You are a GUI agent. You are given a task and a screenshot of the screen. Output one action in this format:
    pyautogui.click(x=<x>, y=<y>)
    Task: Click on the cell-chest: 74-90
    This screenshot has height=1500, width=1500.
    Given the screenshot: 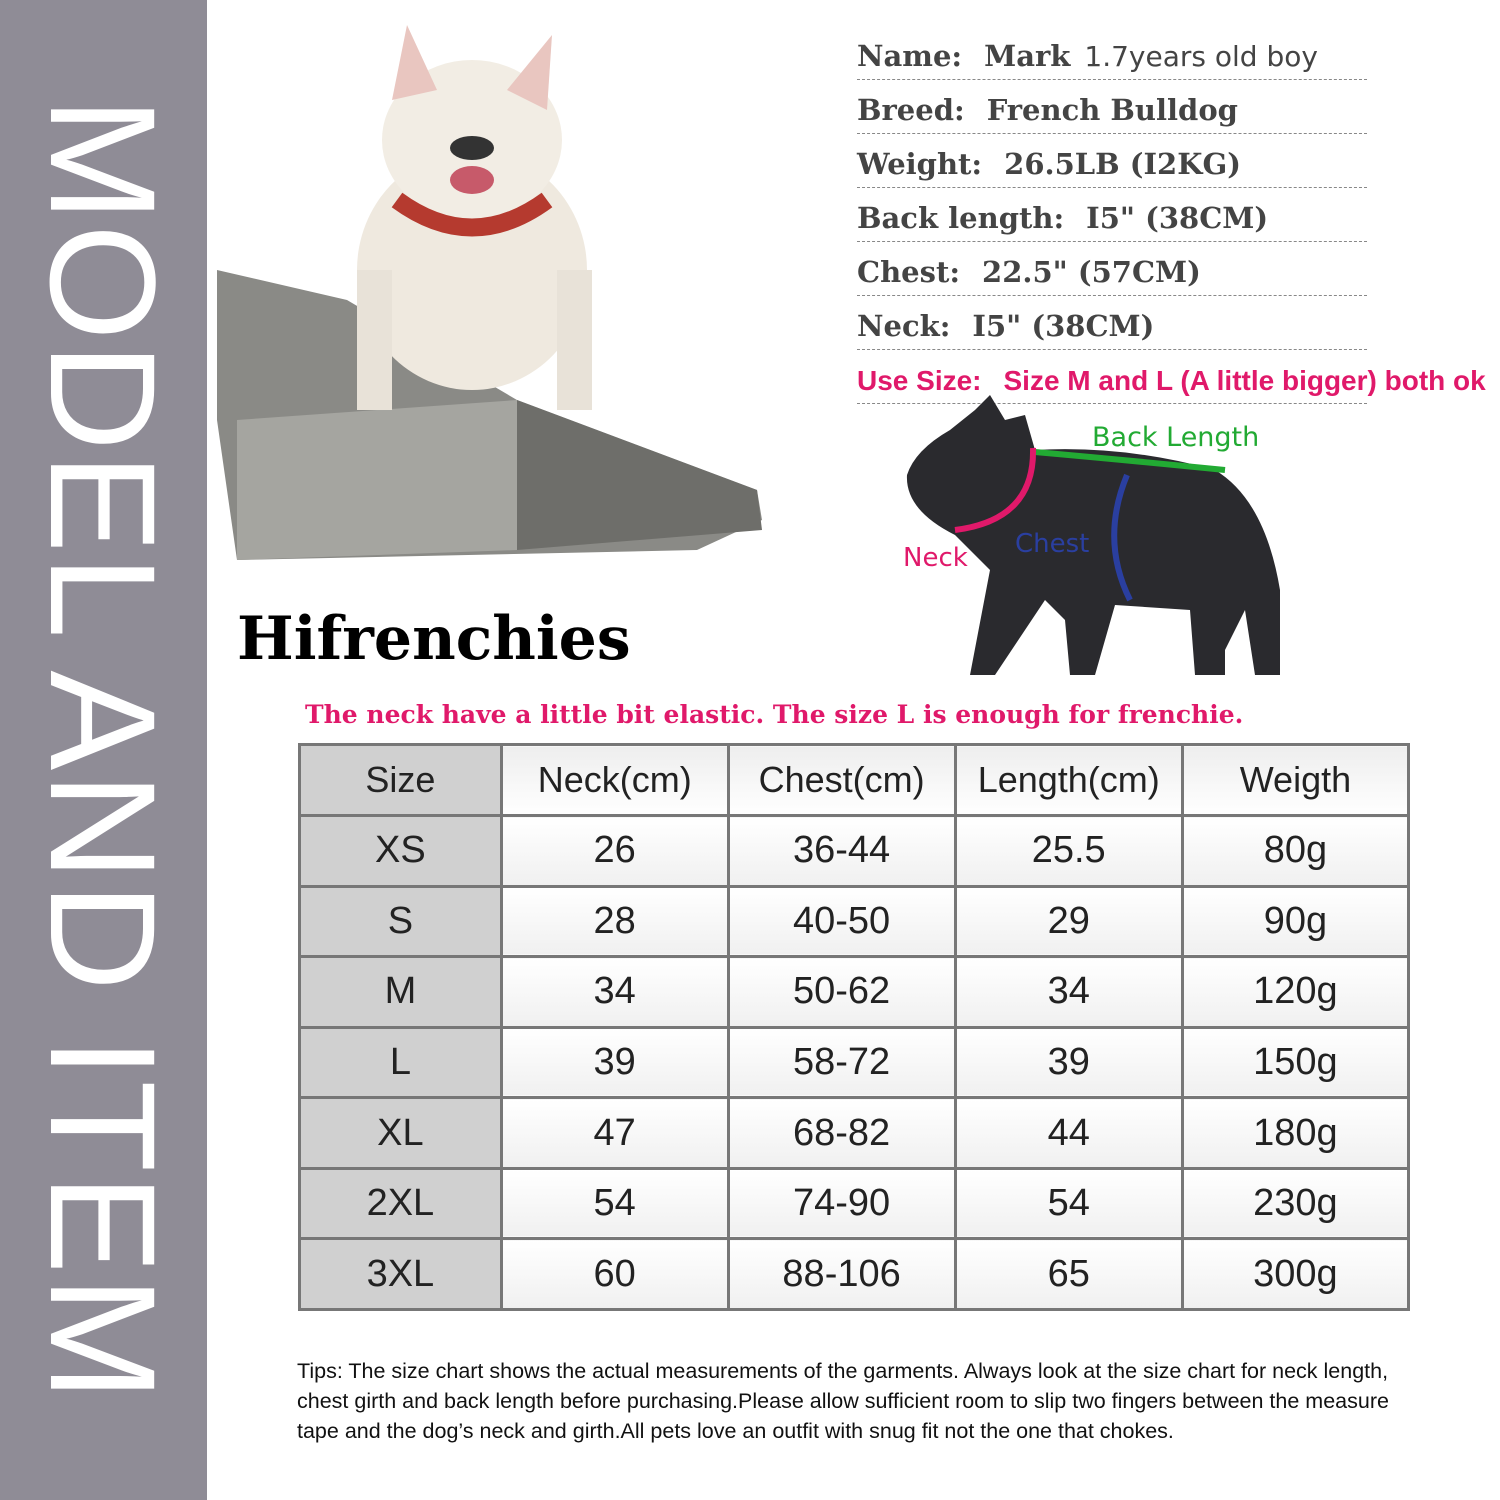 What is the action you would take?
    pyautogui.click(x=841, y=1203)
    